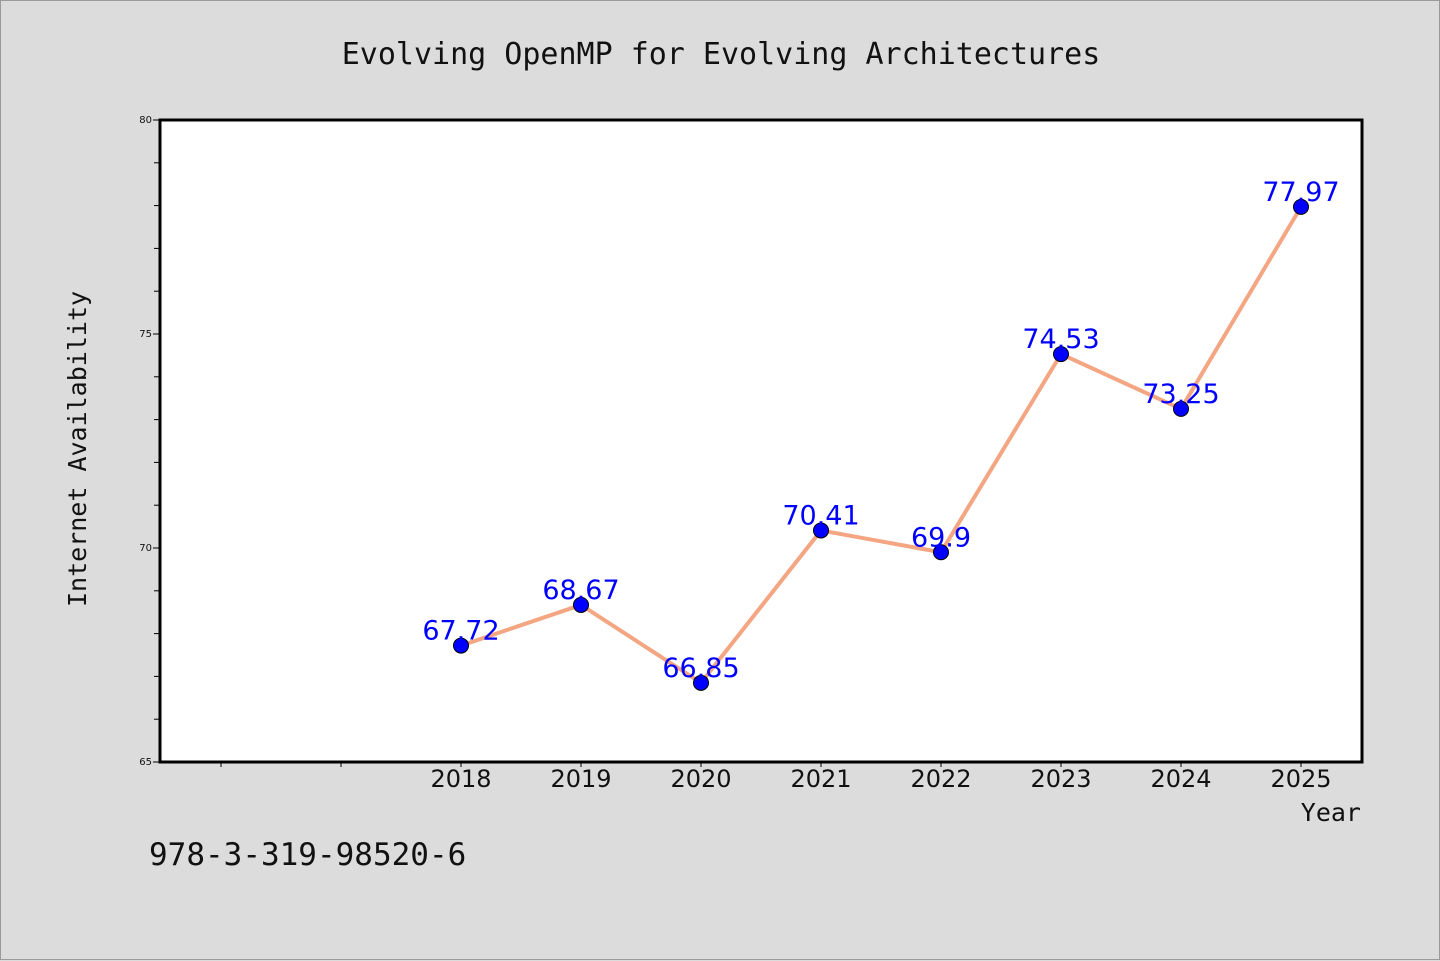 The height and width of the screenshot is (961, 1440). Describe the element at coordinates (776, 777) in the screenshot. I see `x-axis: 2018 2019 2020 2021 2022 2023 2024 2025` at that location.